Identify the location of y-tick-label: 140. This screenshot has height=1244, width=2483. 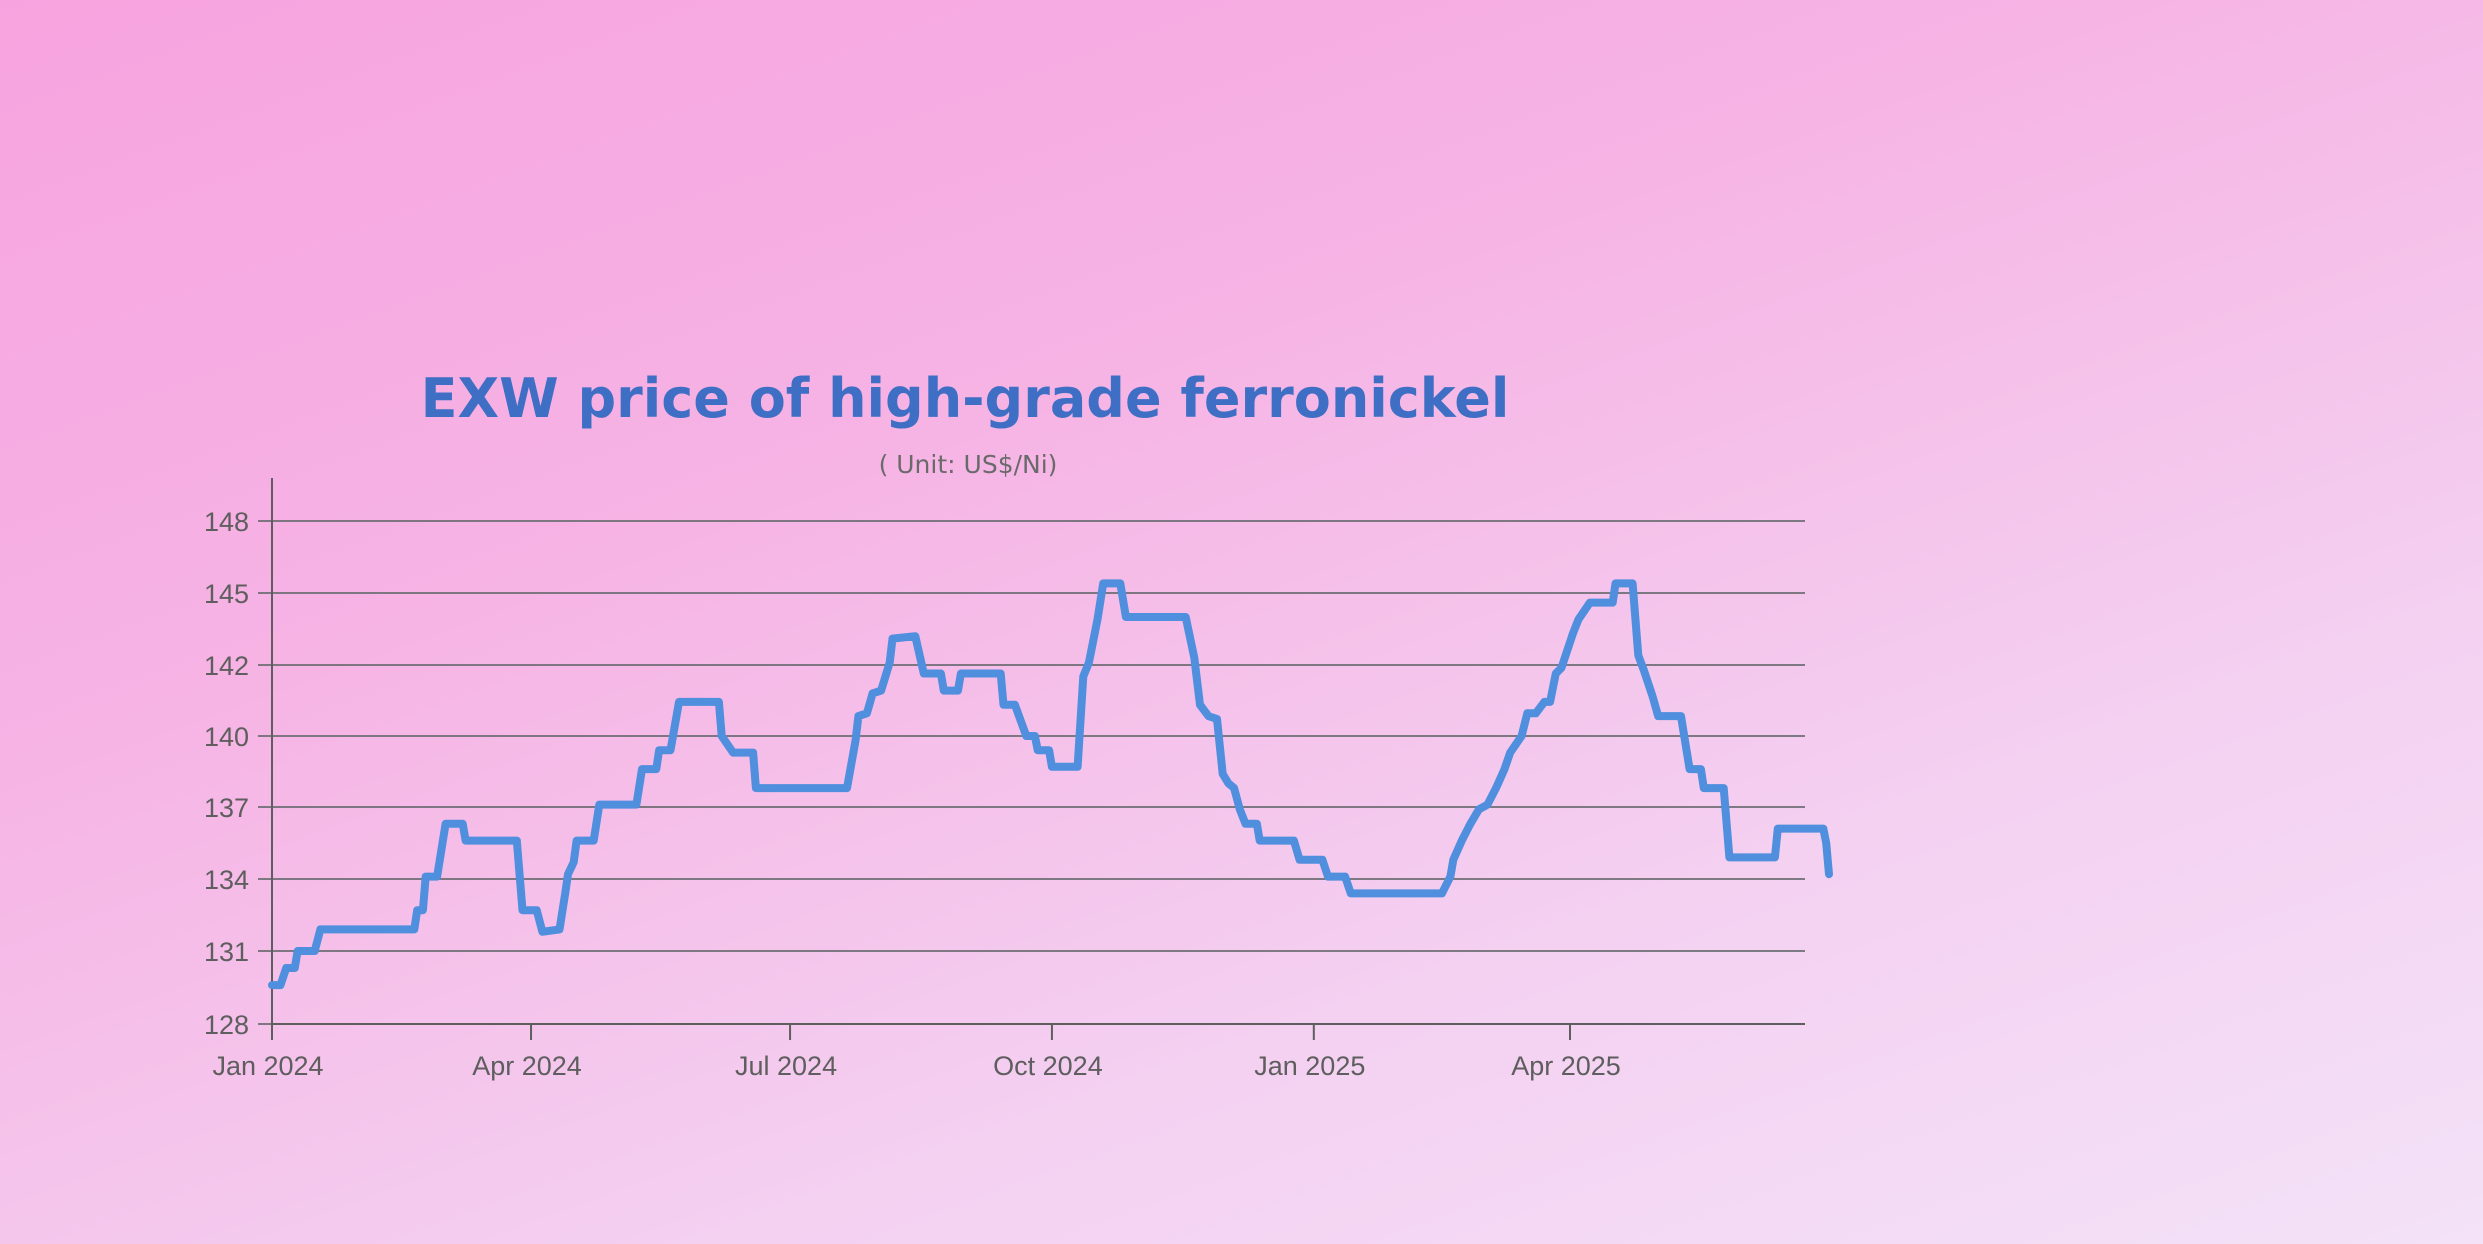
(226, 737).